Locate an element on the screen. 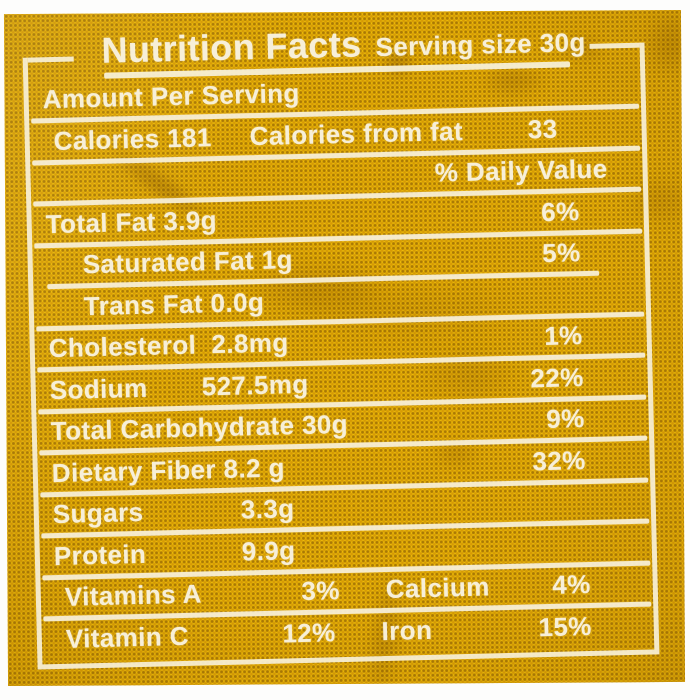 This screenshot has width=690, height=700. calories-from-fat-label: Calories from fat is located at coordinates (356, 133).